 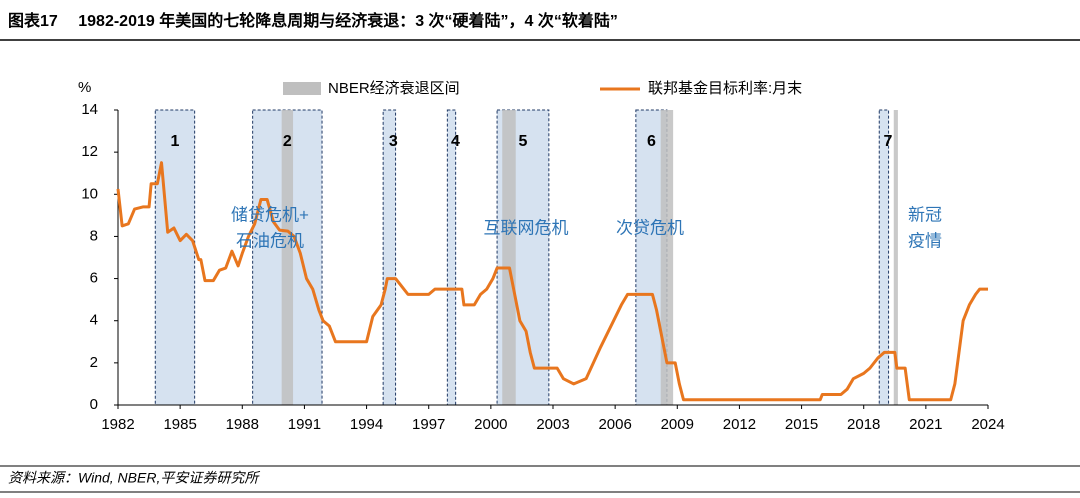 What do you see at coordinates (394, 88) in the screenshot?
I see `legend-label: NBER经济衰退区间` at bounding box center [394, 88].